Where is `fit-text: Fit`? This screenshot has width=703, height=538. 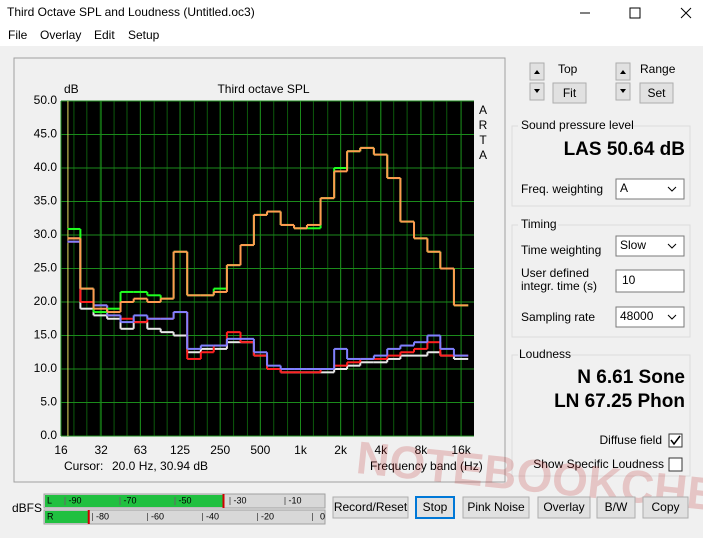 fit-text: Fit is located at coordinates (570, 93).